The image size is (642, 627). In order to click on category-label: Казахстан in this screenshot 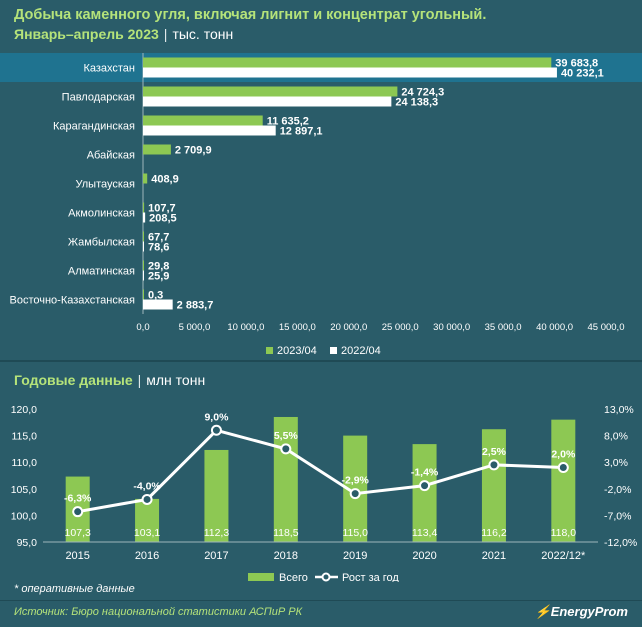, I will do `click(109, 69)`.